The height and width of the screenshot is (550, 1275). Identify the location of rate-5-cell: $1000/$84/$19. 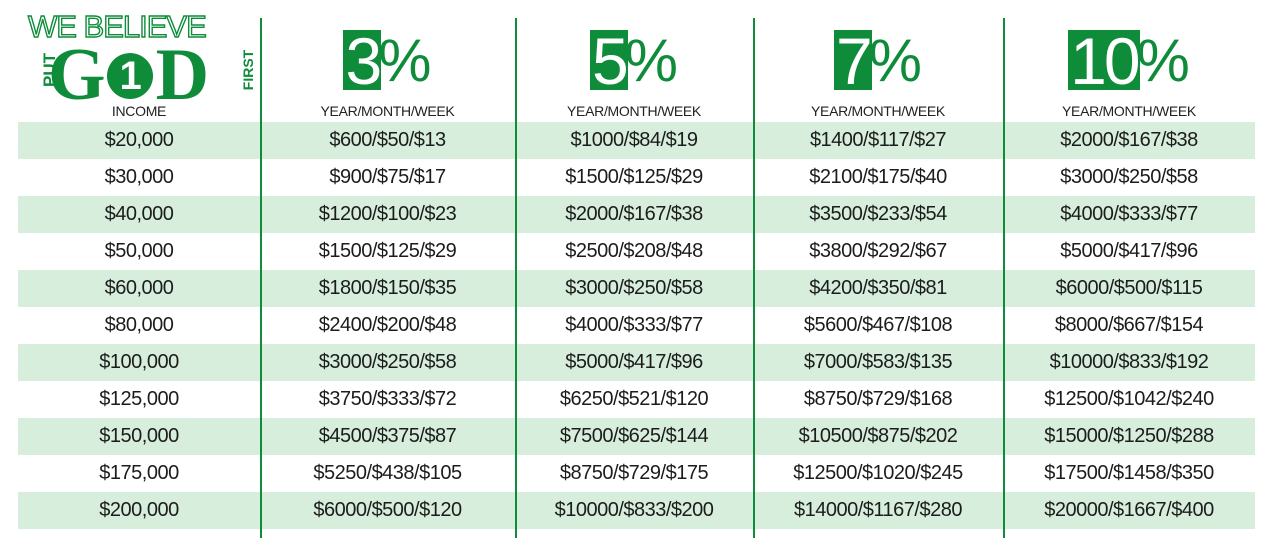
(634, 140).